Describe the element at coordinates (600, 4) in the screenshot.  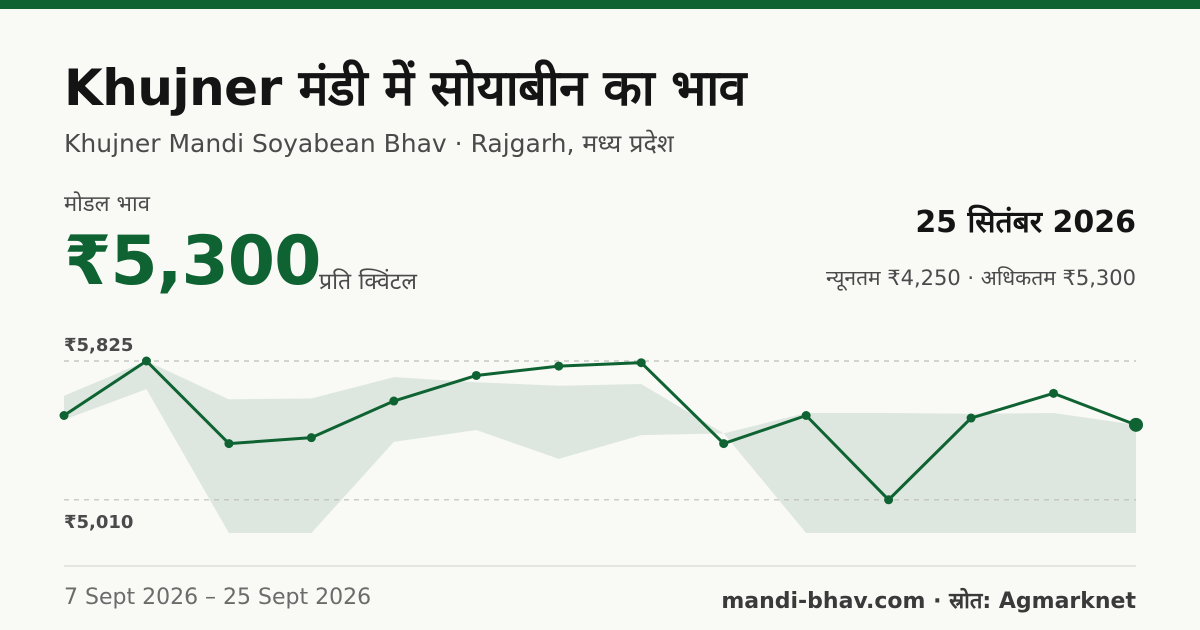
I see `top-accent-bar` at that location.